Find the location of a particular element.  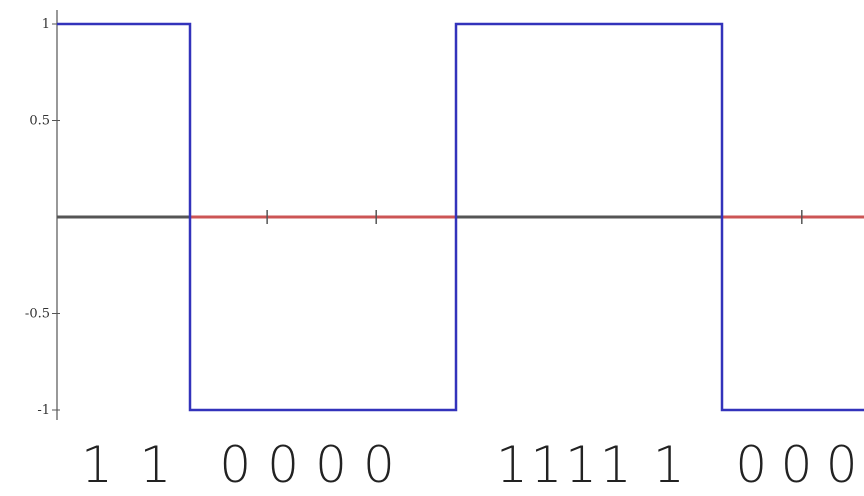

y-tick-label: 0.5 is located at coordinates (39, 121).